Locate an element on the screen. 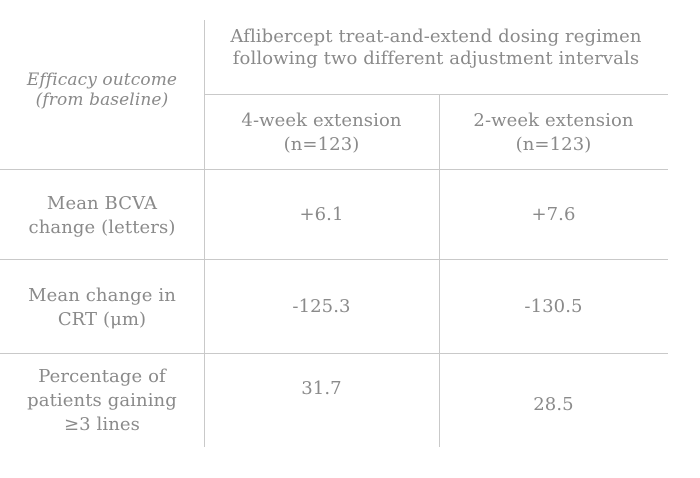 This screenshot has height=478, width=700. table-cell: 28.5 is located at coordinates (553, 405).